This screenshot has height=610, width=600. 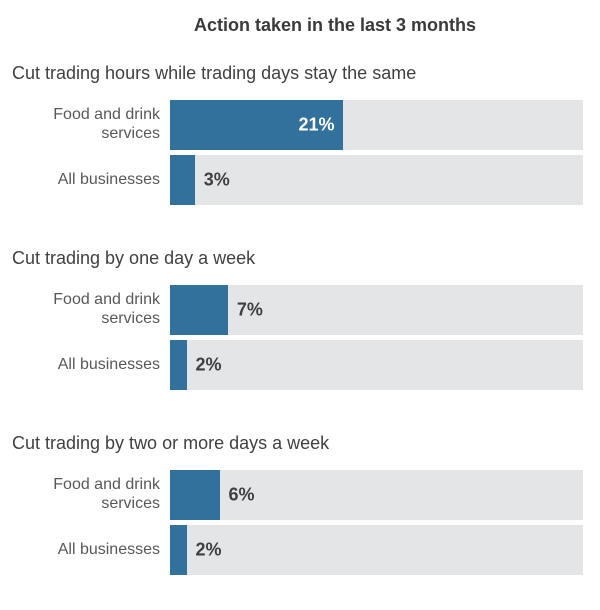 I want to click on bar-track: 6%, so click(x=376, y=495).